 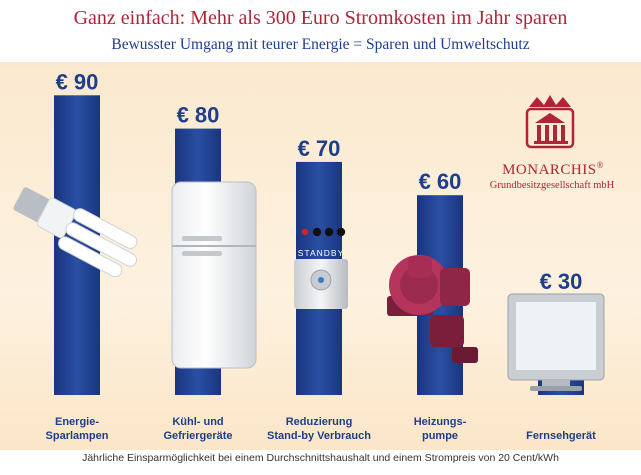 I want to click on tv-icon, so click(x=556, y=342).